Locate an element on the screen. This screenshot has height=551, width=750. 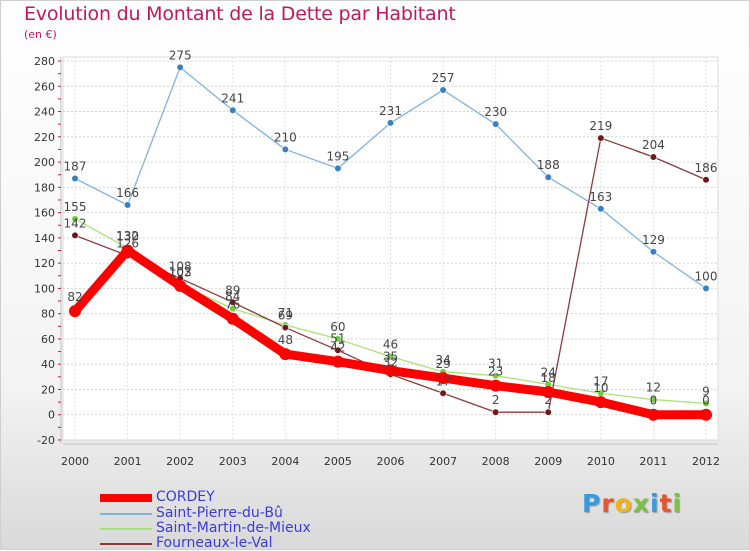
data-label: 71 is located at coordinates (285, 313).